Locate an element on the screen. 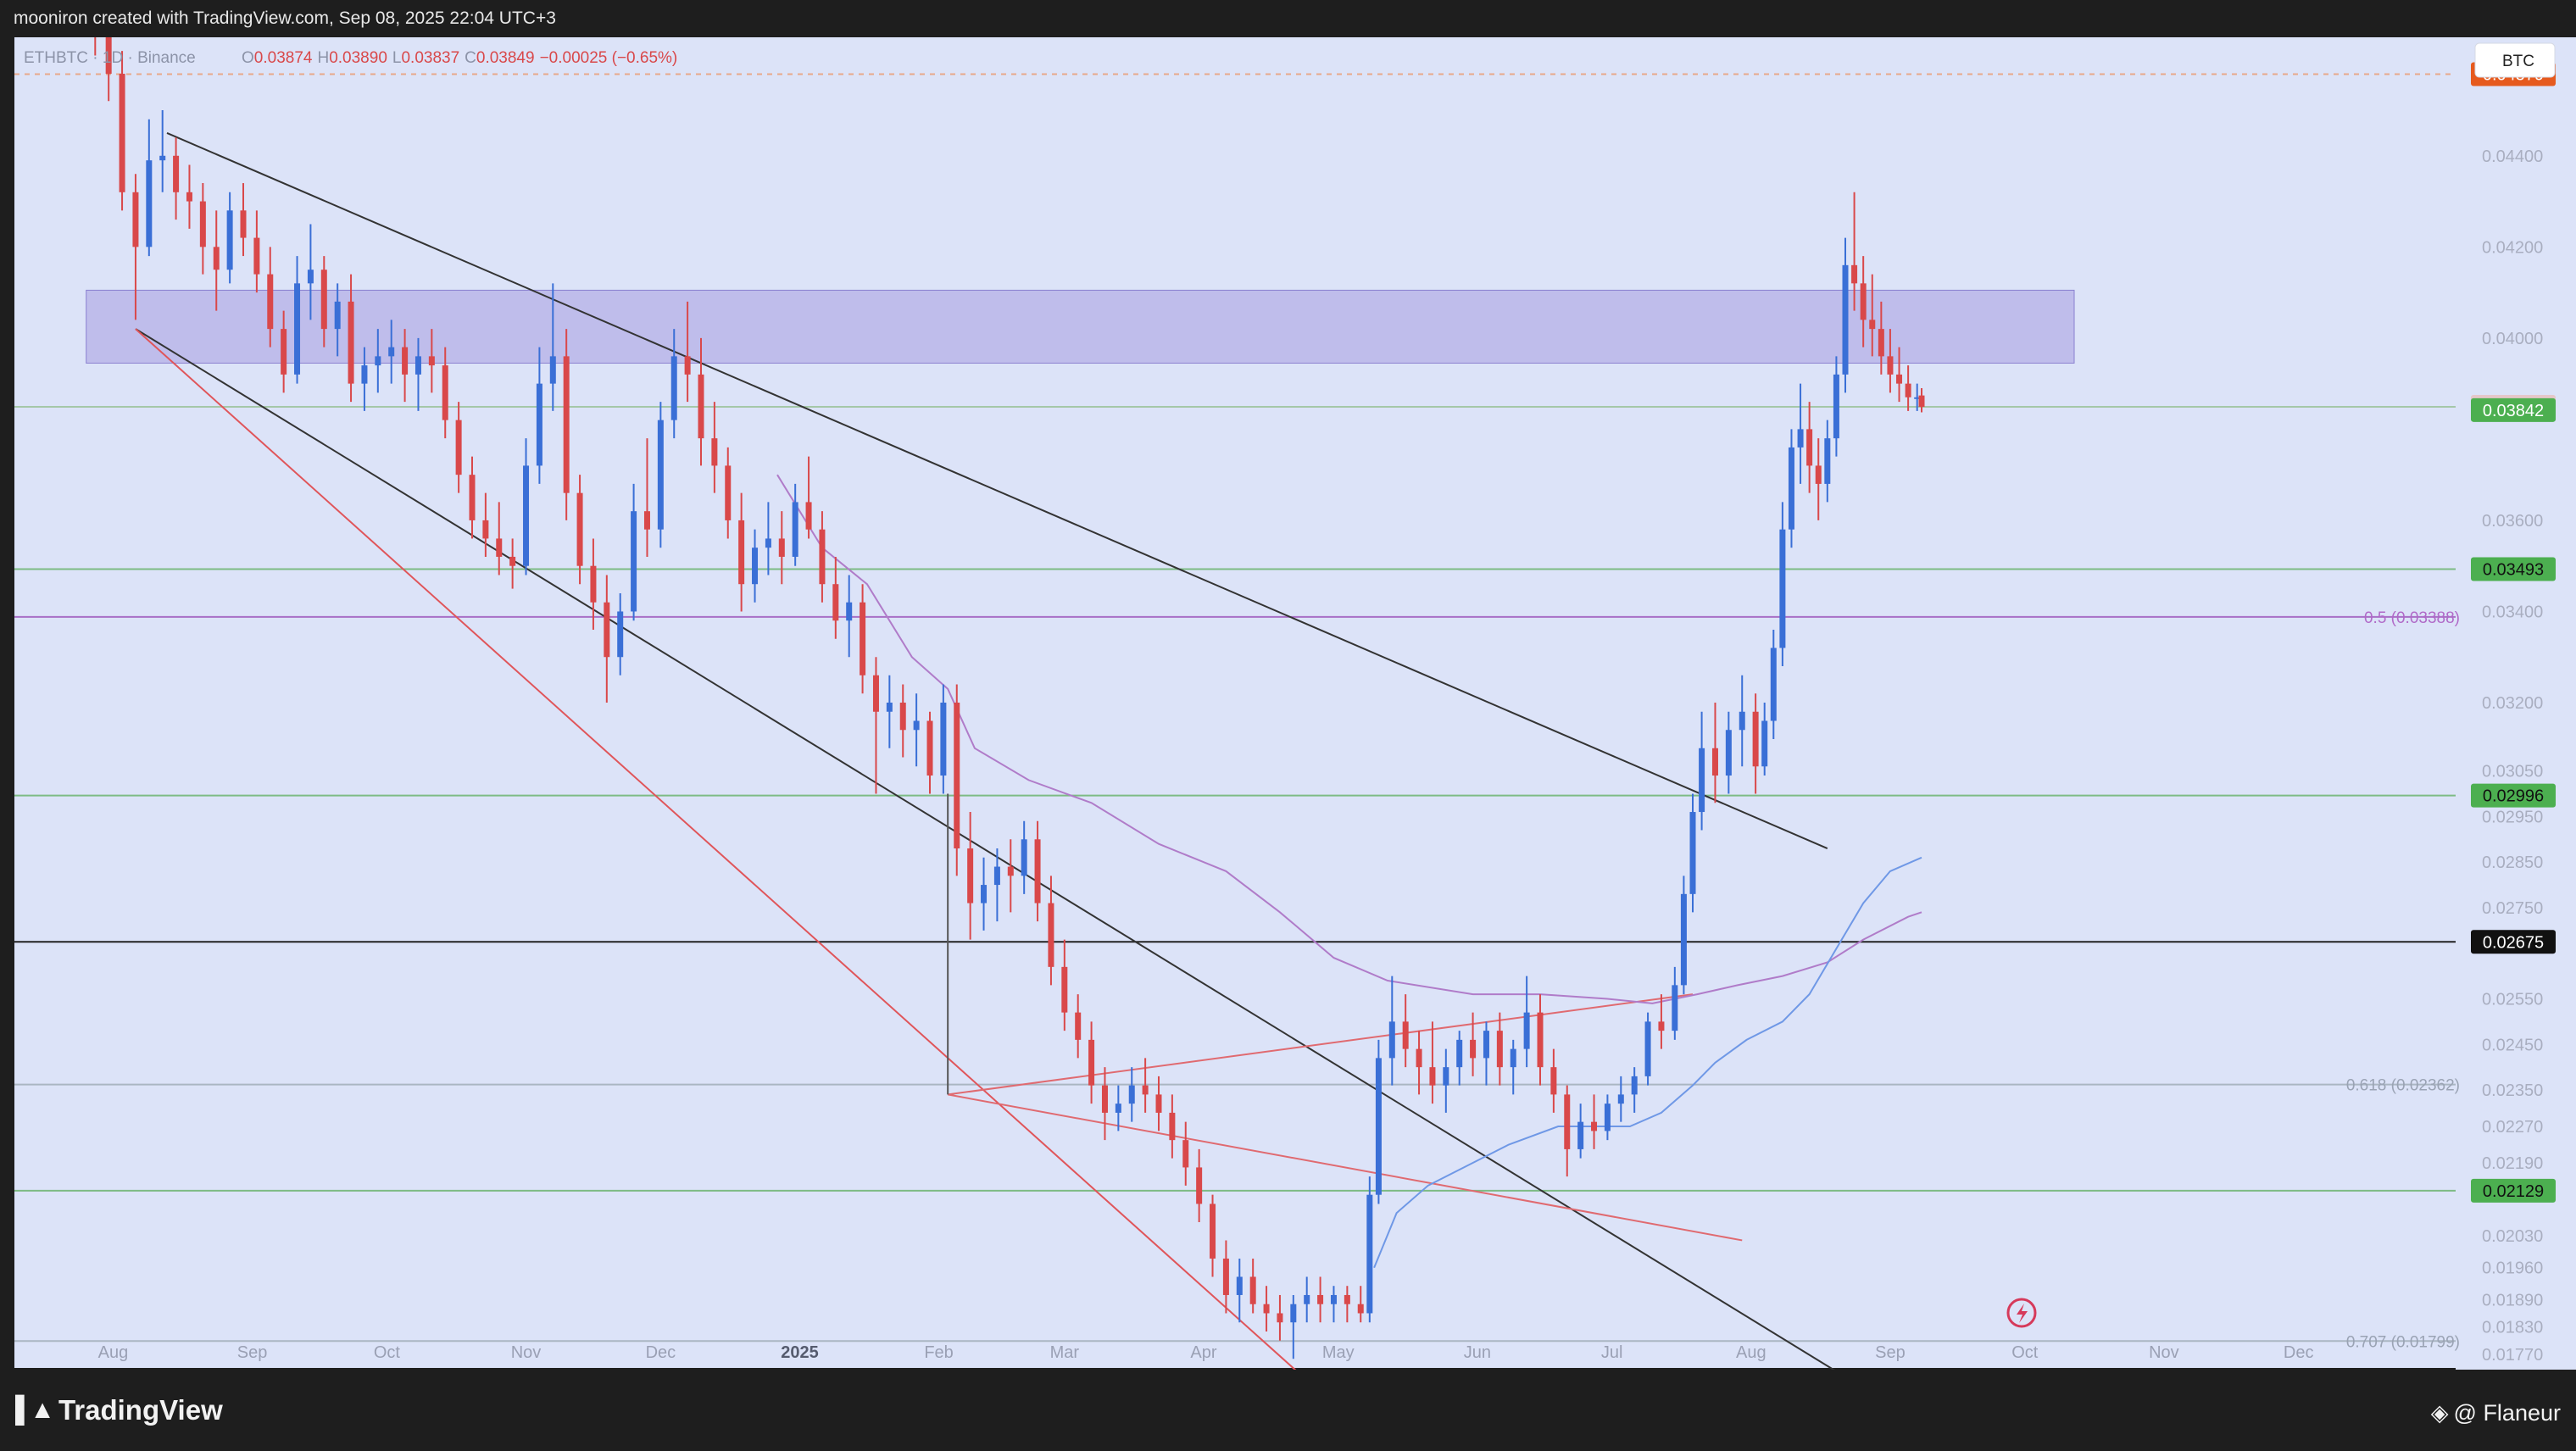 The width and height of the screenshot is (2576, 1451). price-tag: 0.02675 is located at coordinates (2513, 942).